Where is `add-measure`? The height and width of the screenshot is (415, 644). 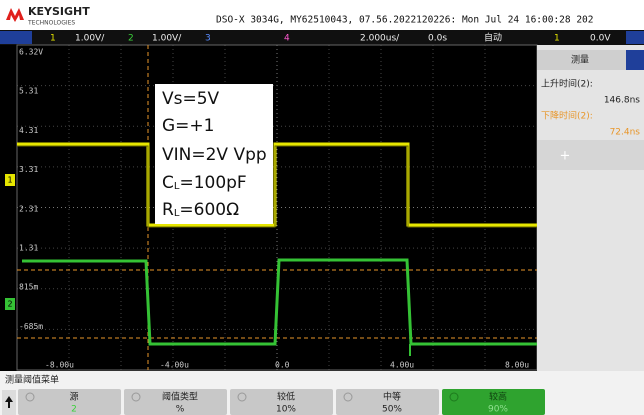
add-measure is located at coordinates (590, 155).